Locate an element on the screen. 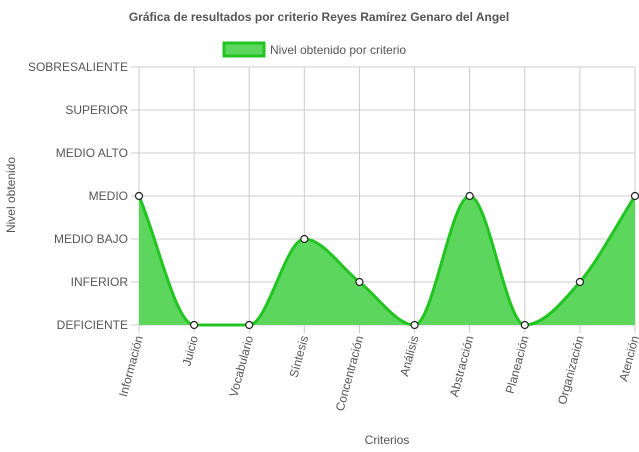 This screenshot has height=452, width=639. x-tick-label: Información is located at coordinates (131, 366).